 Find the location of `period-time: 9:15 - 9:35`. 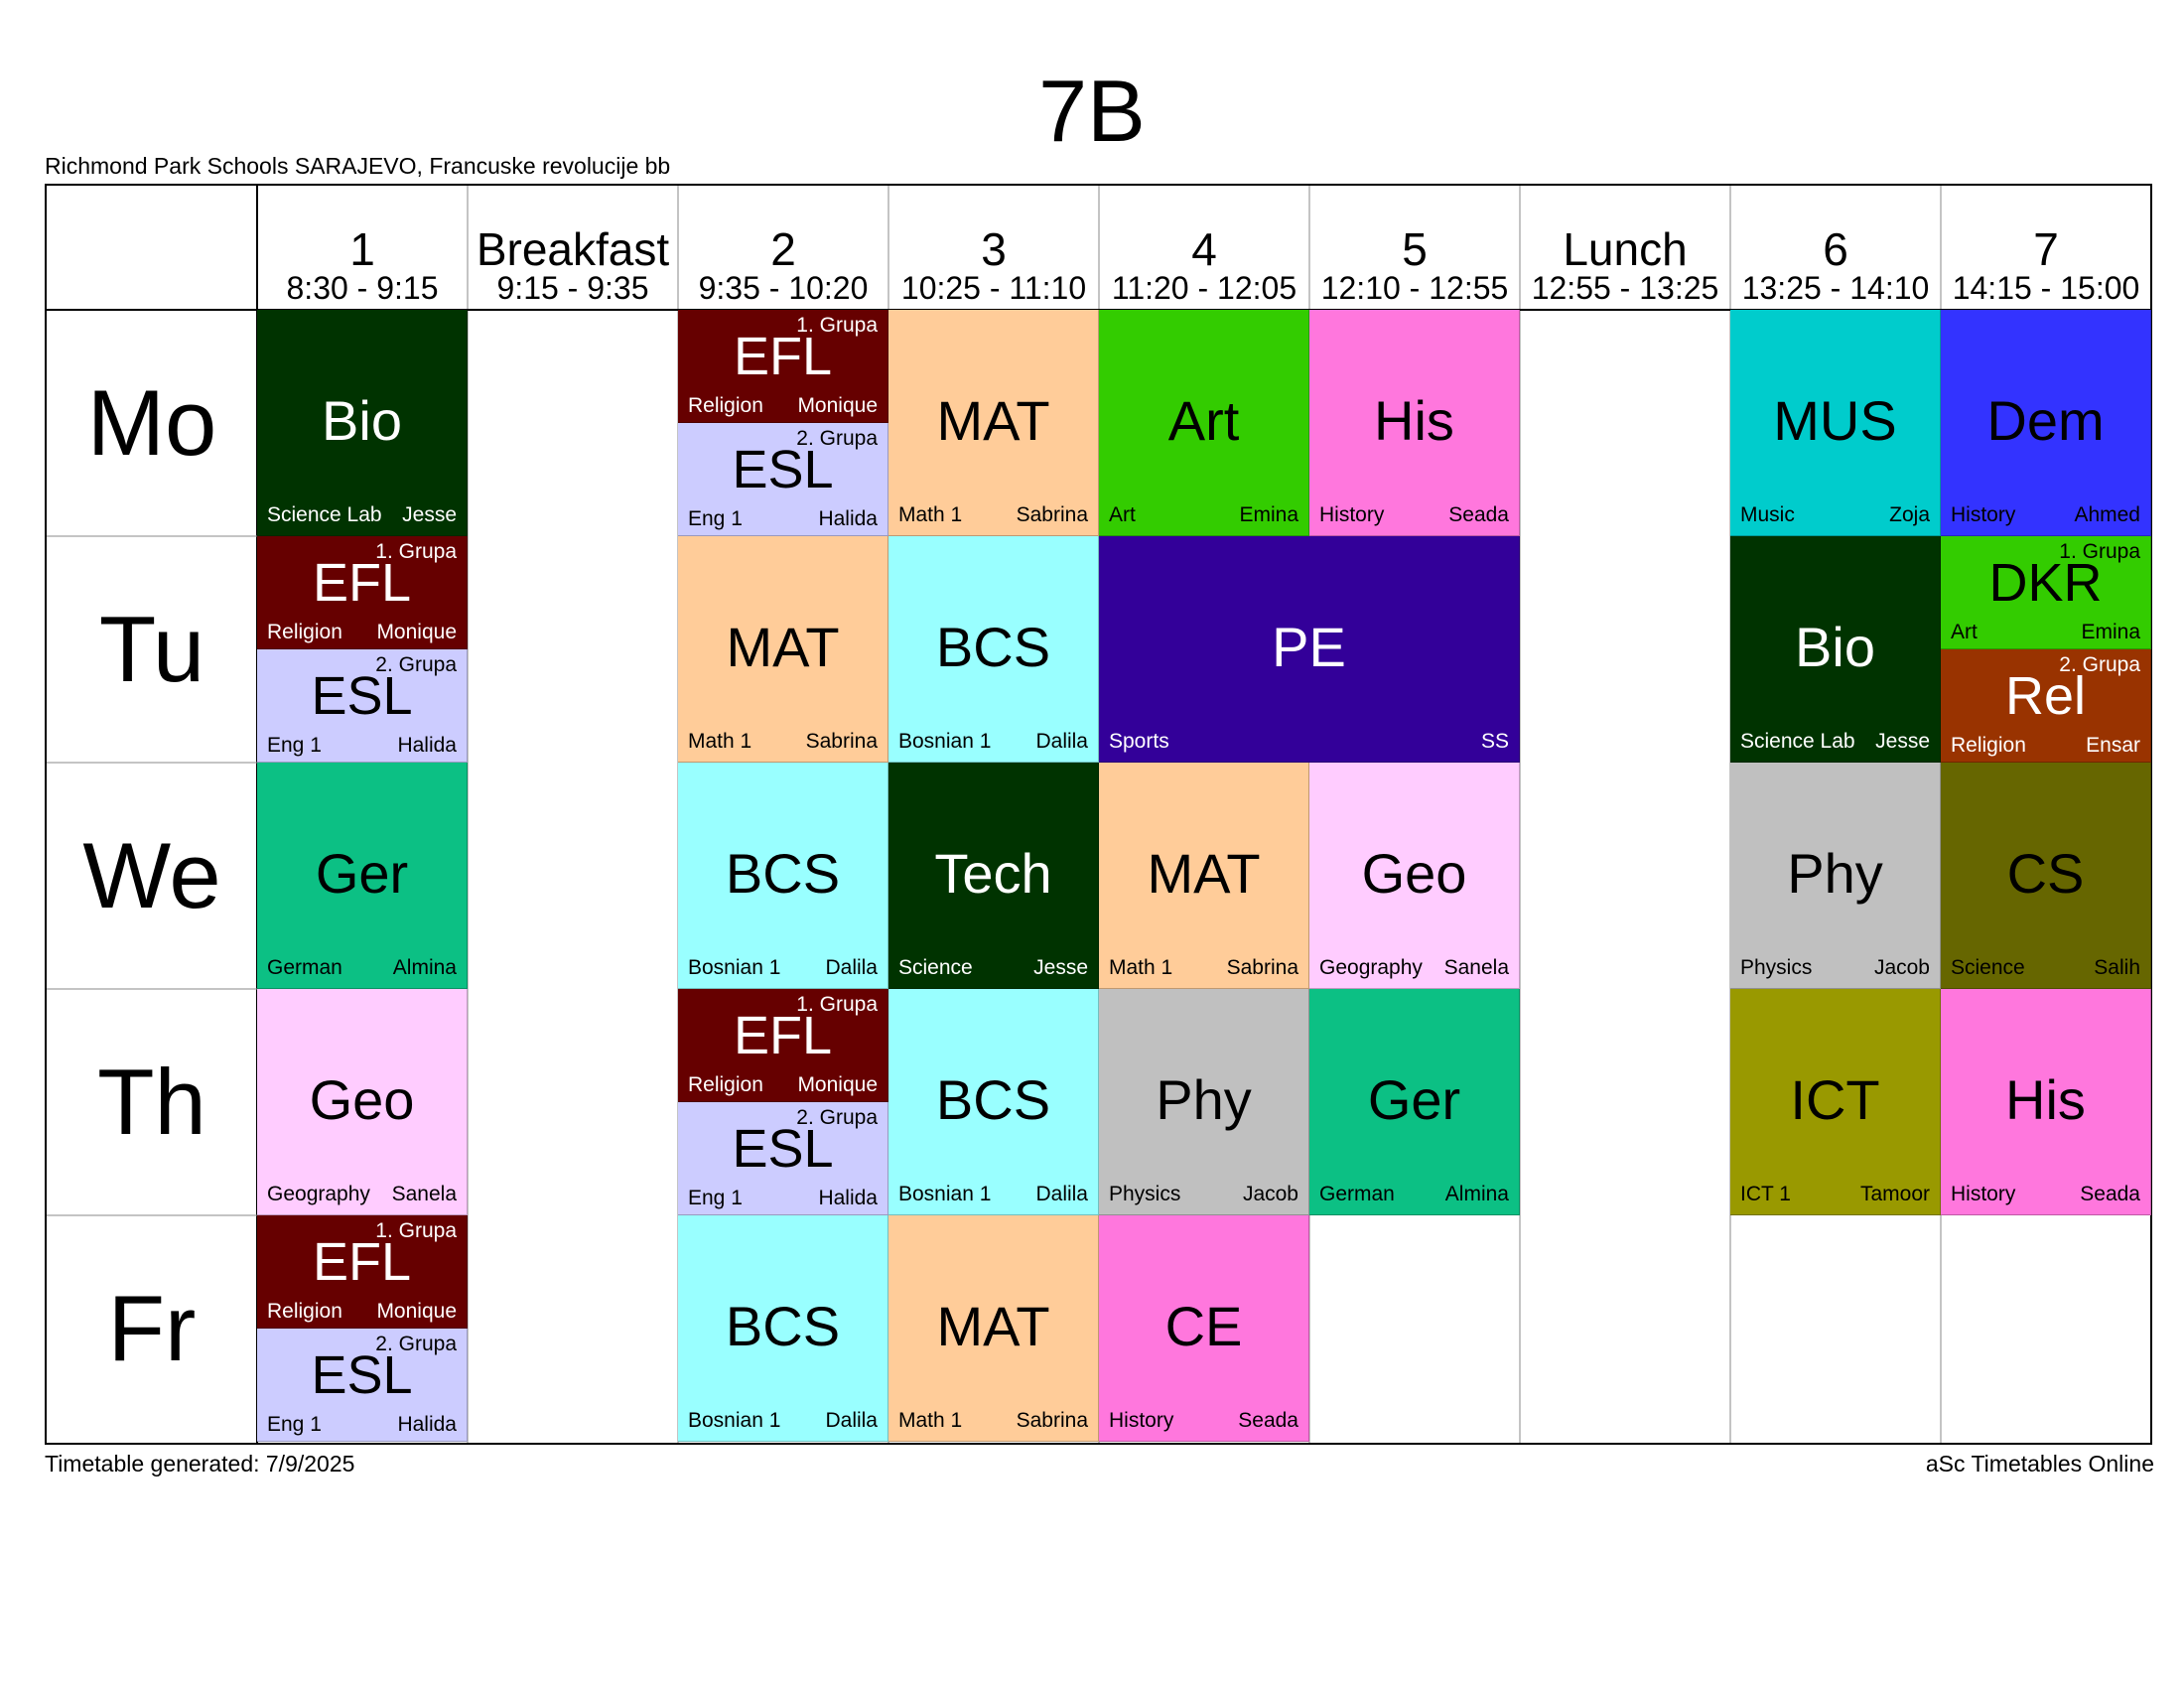

period-time: 9:15 - 9:35 is located at coordinates (572, 288).